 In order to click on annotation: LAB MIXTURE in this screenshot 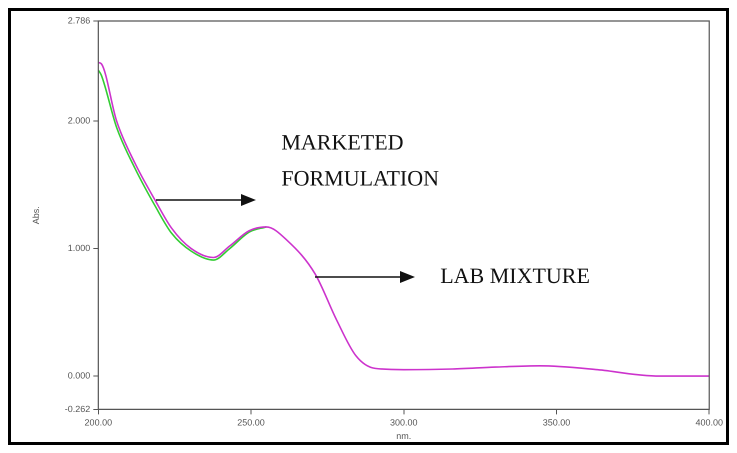, I will do `click(515, 275)`.